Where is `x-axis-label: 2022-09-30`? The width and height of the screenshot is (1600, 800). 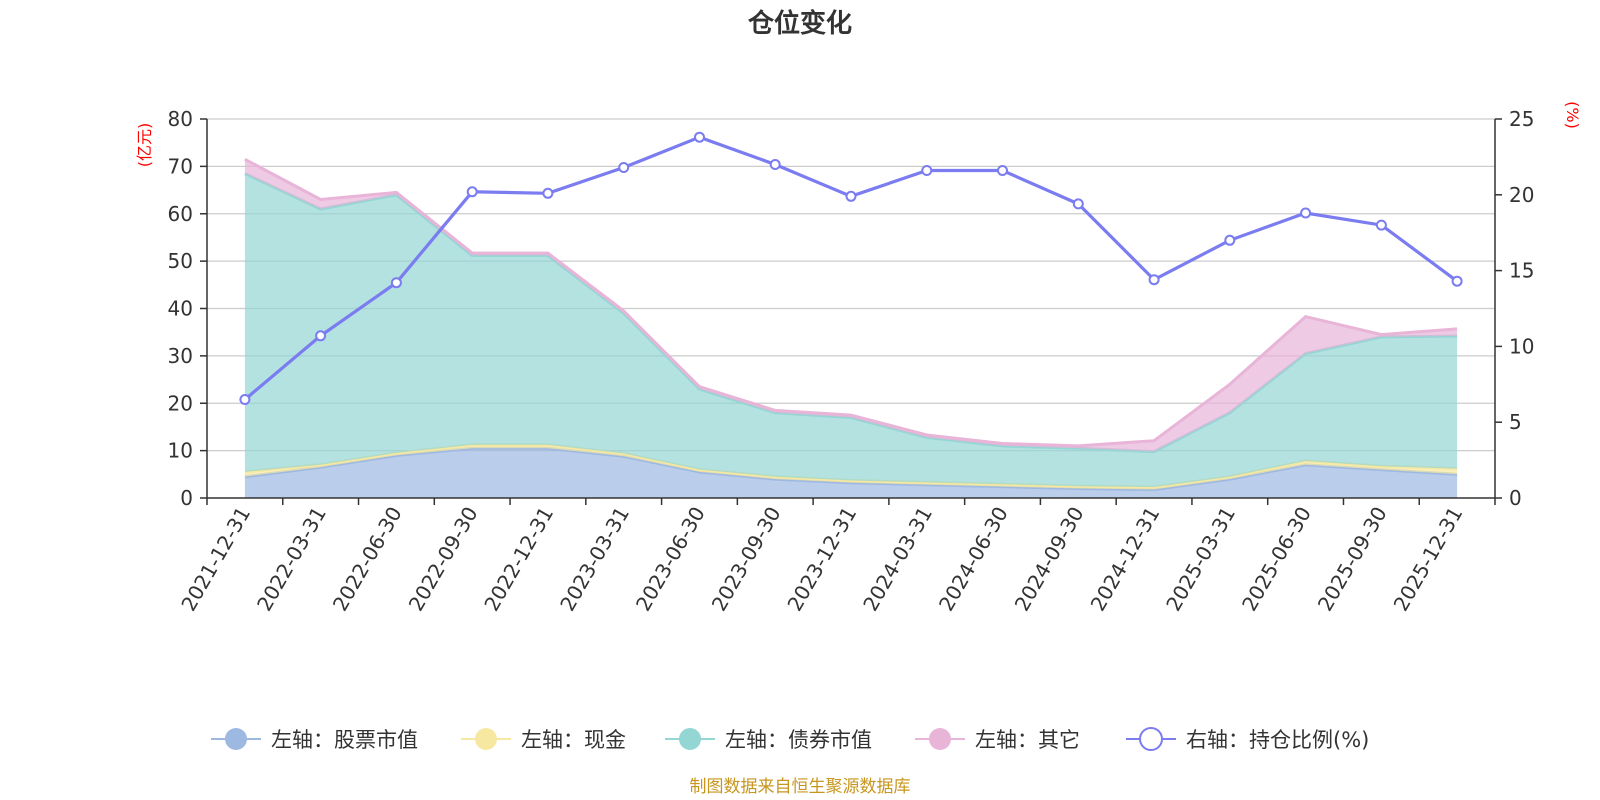
x-axis-label: 2022-09-30 is located at coordinates (443, 559).